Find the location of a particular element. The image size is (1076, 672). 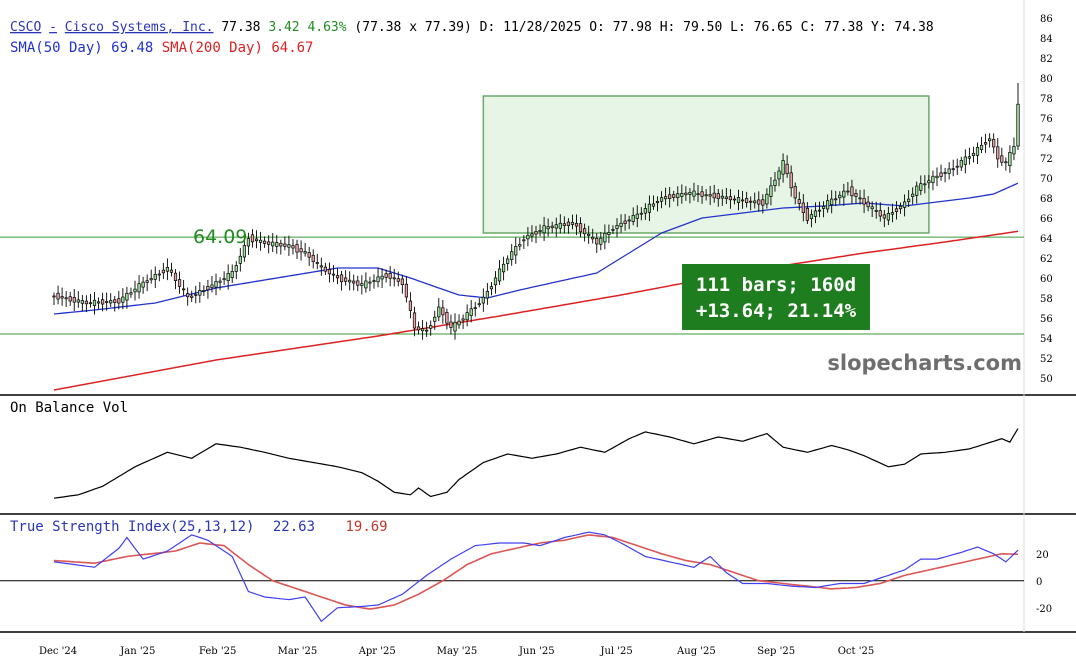

price-tick-label: 50 is located at coordinates (1046, 379).